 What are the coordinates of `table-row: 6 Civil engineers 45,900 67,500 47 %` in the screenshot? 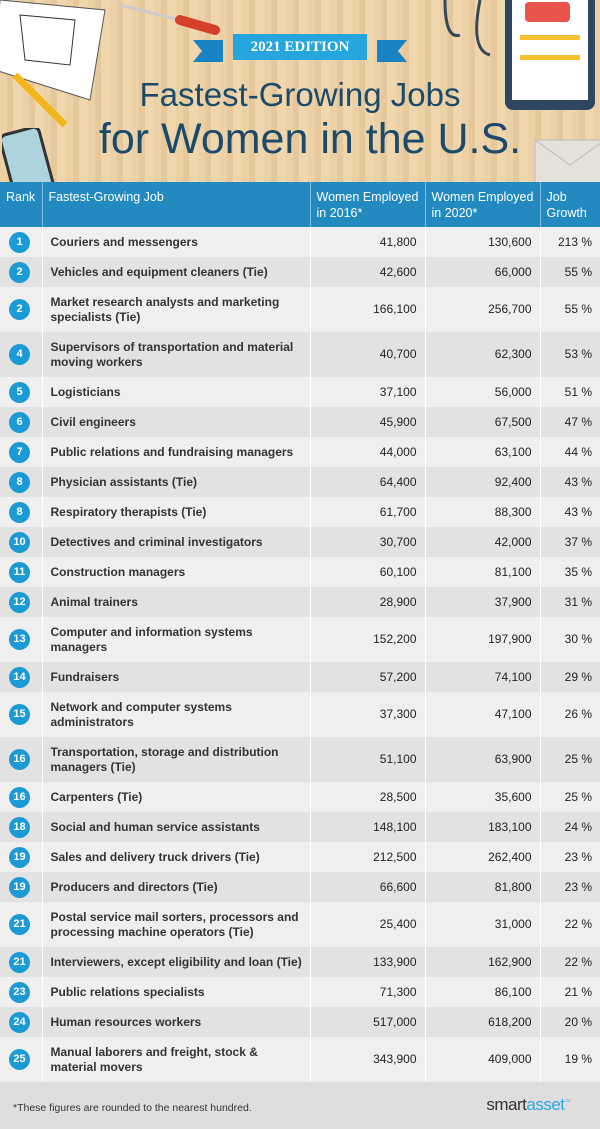 It's located at (300, 422).